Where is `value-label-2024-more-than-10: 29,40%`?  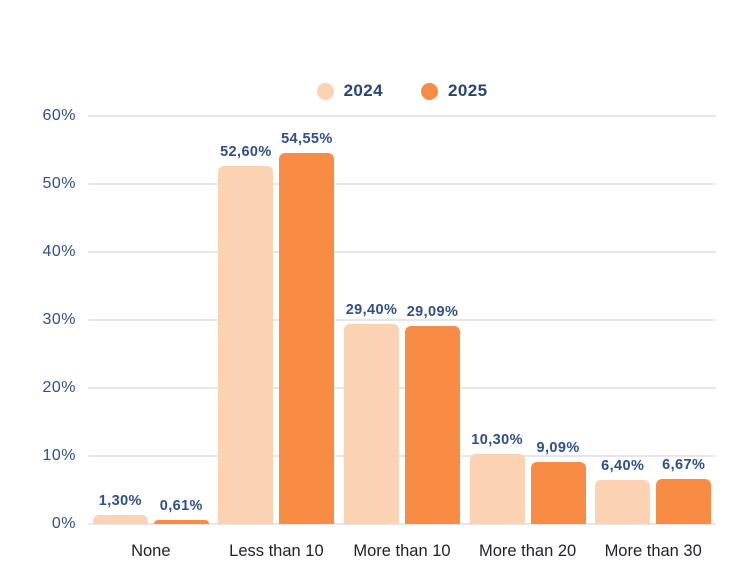
value-label-2024-more-than-10: 29,40% is located at coordinates (371, 310).